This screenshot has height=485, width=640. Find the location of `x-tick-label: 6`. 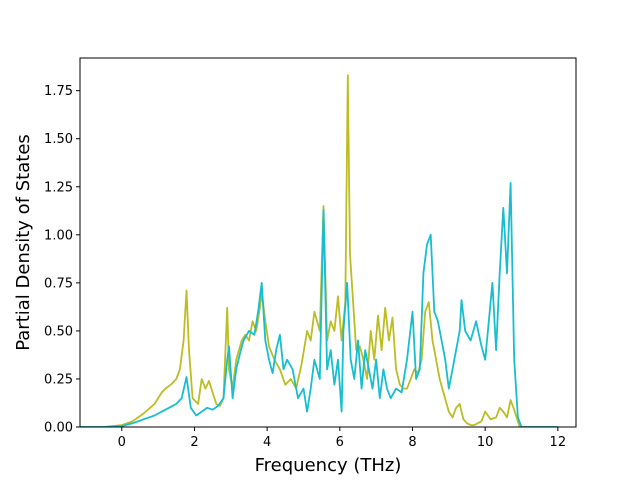

x-tick-label: 6 is located at coordinates (340, 442).